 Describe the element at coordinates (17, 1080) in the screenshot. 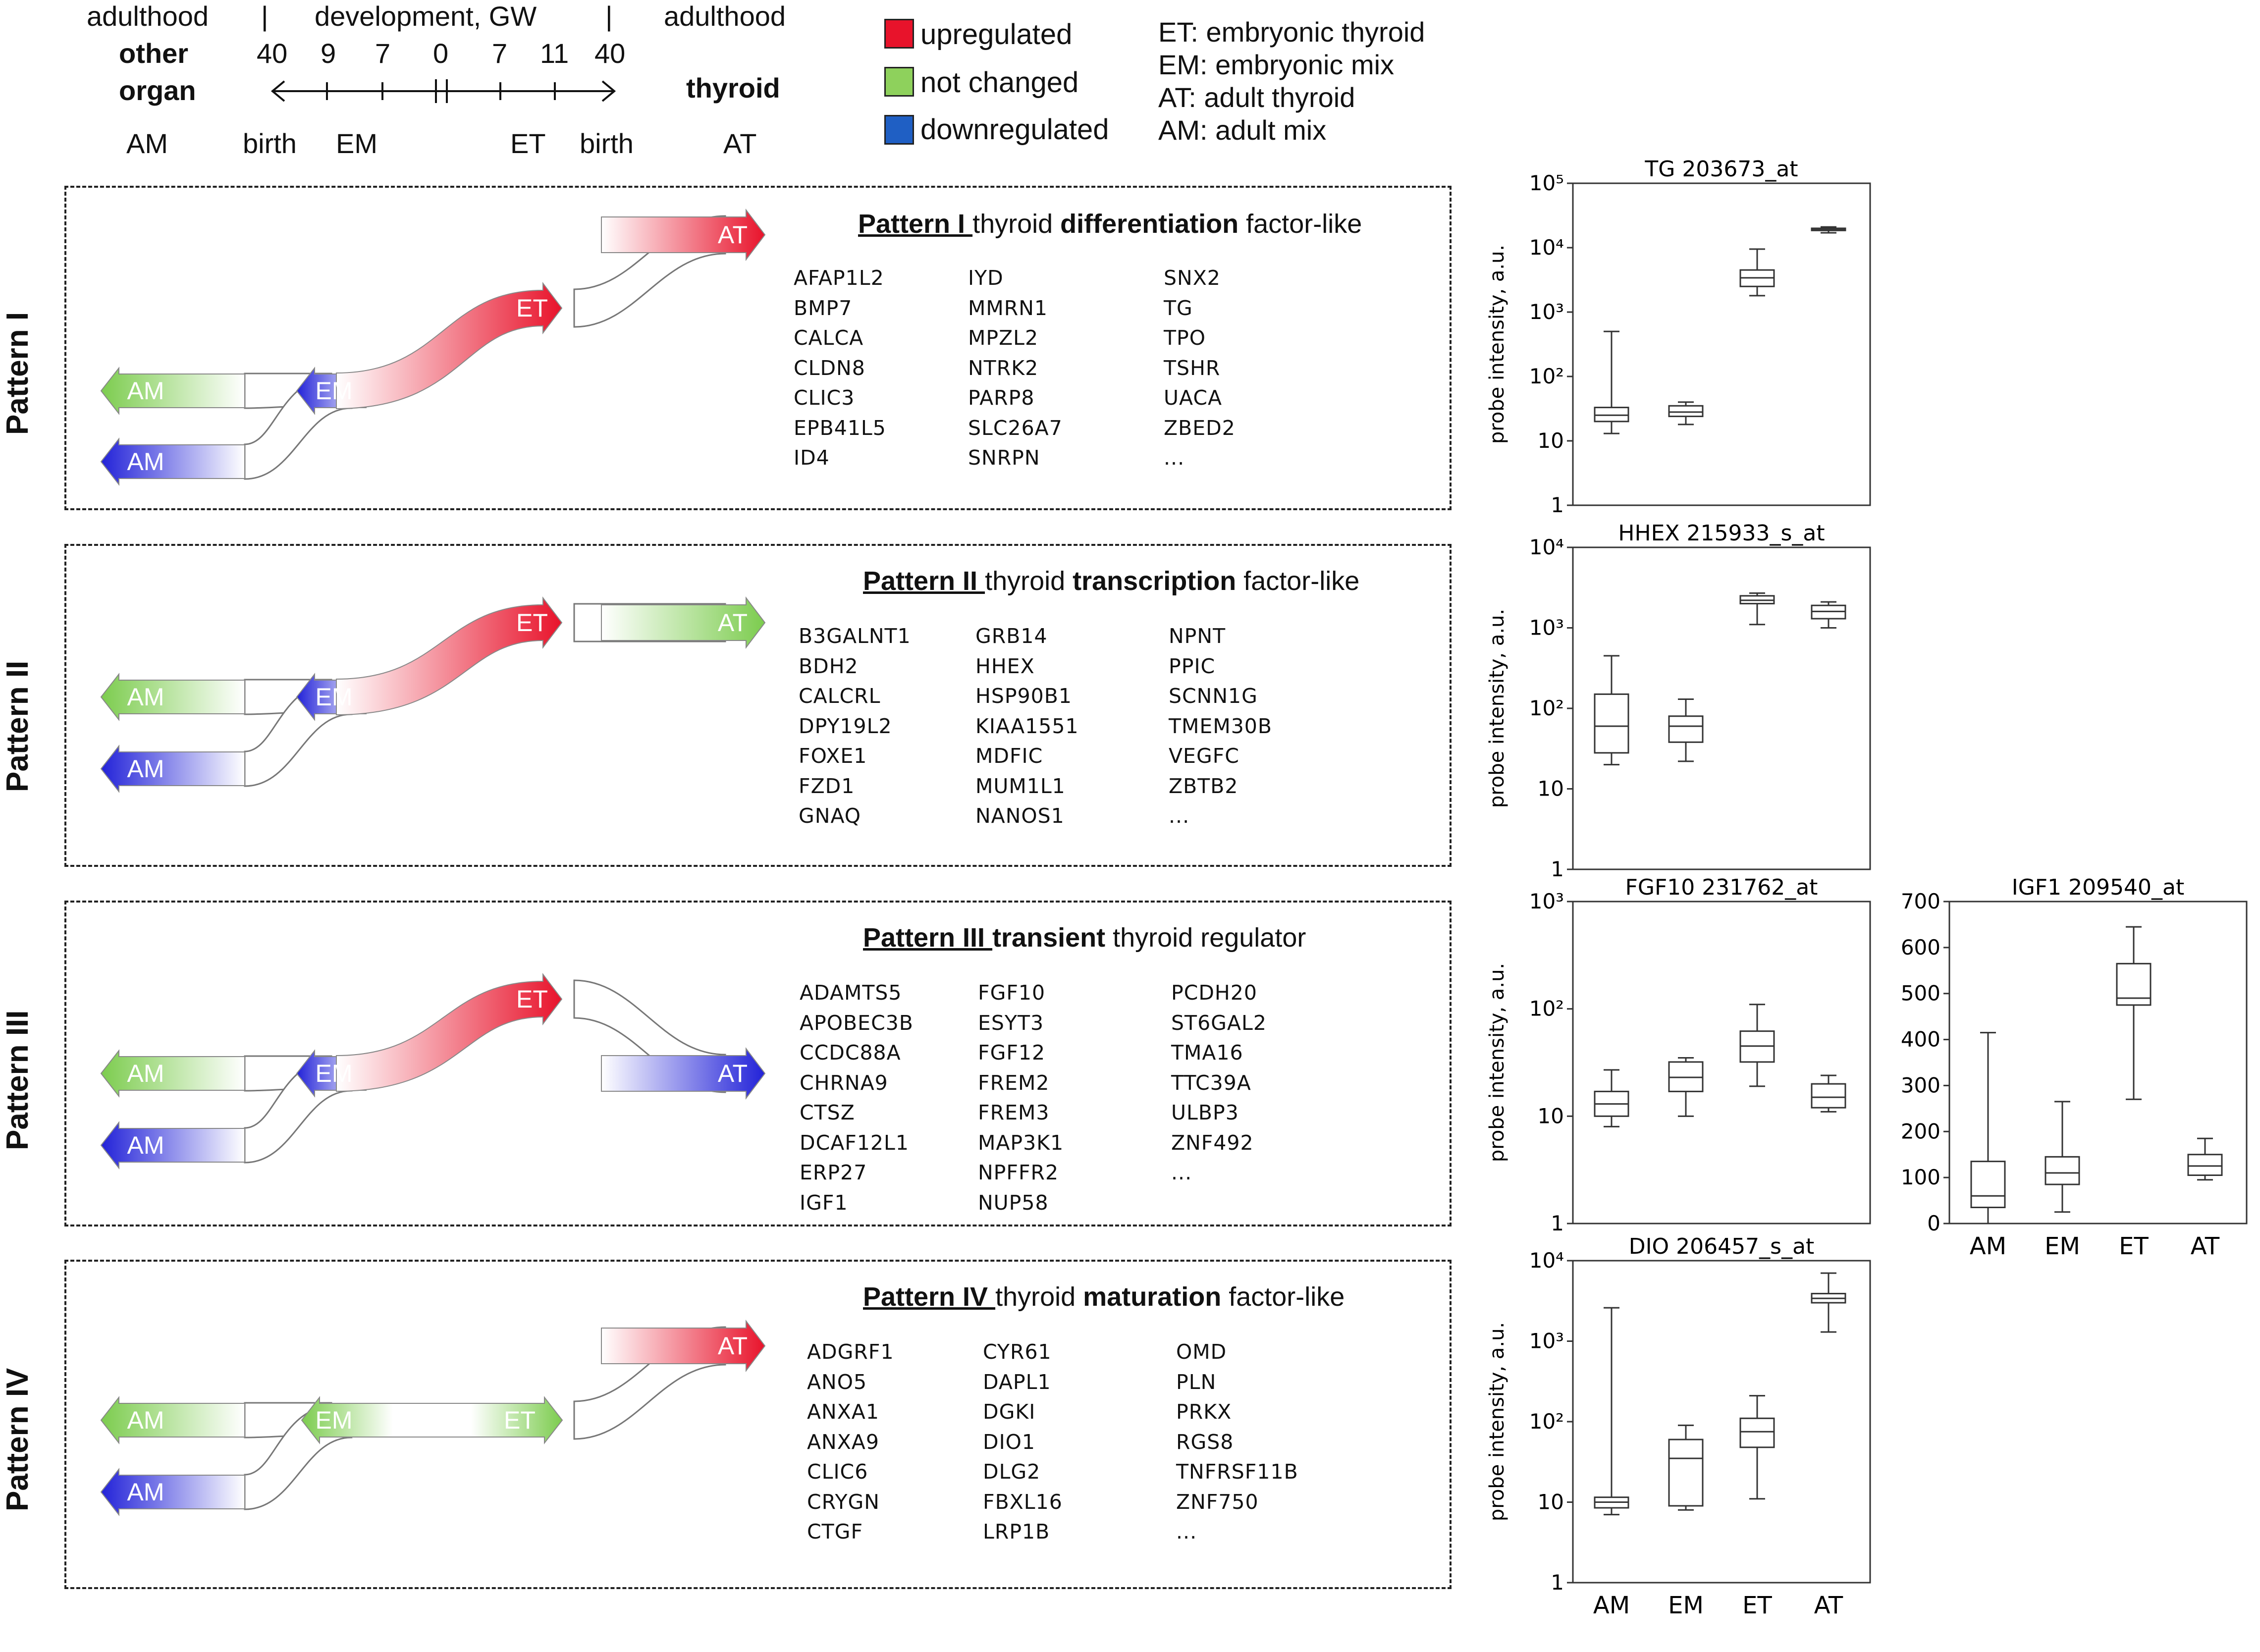

I see `pattern-side-label: Pattern III` at that location.